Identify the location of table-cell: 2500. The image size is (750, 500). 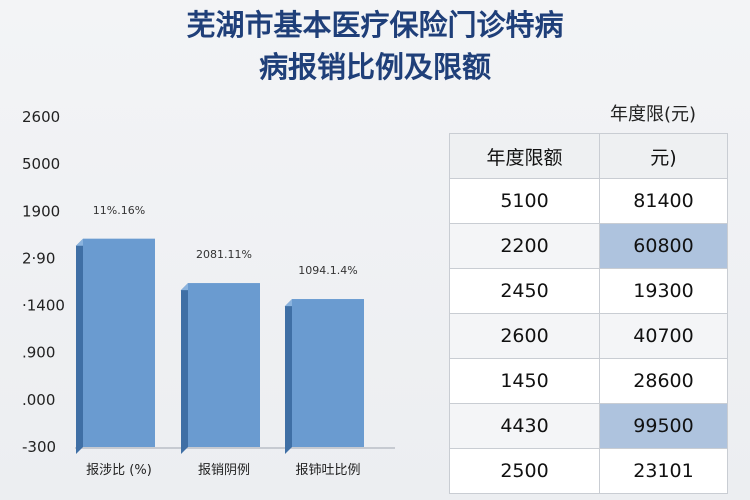
(524, 471).